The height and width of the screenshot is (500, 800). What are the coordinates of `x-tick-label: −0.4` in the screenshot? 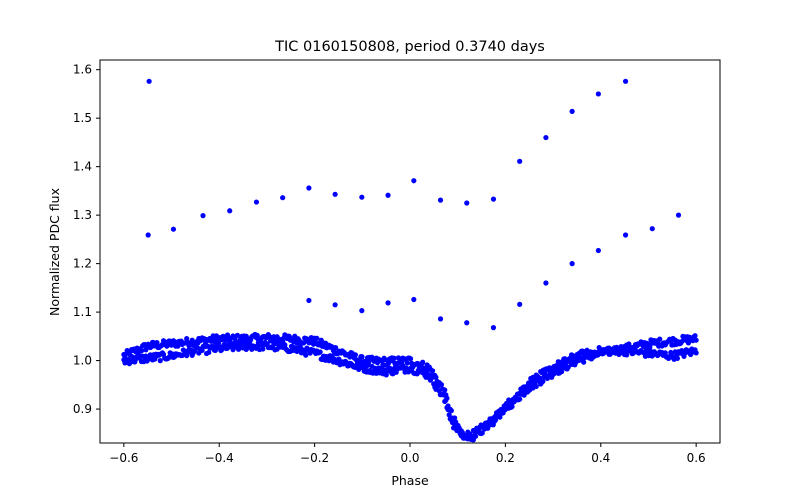 It's located at (219, 458).